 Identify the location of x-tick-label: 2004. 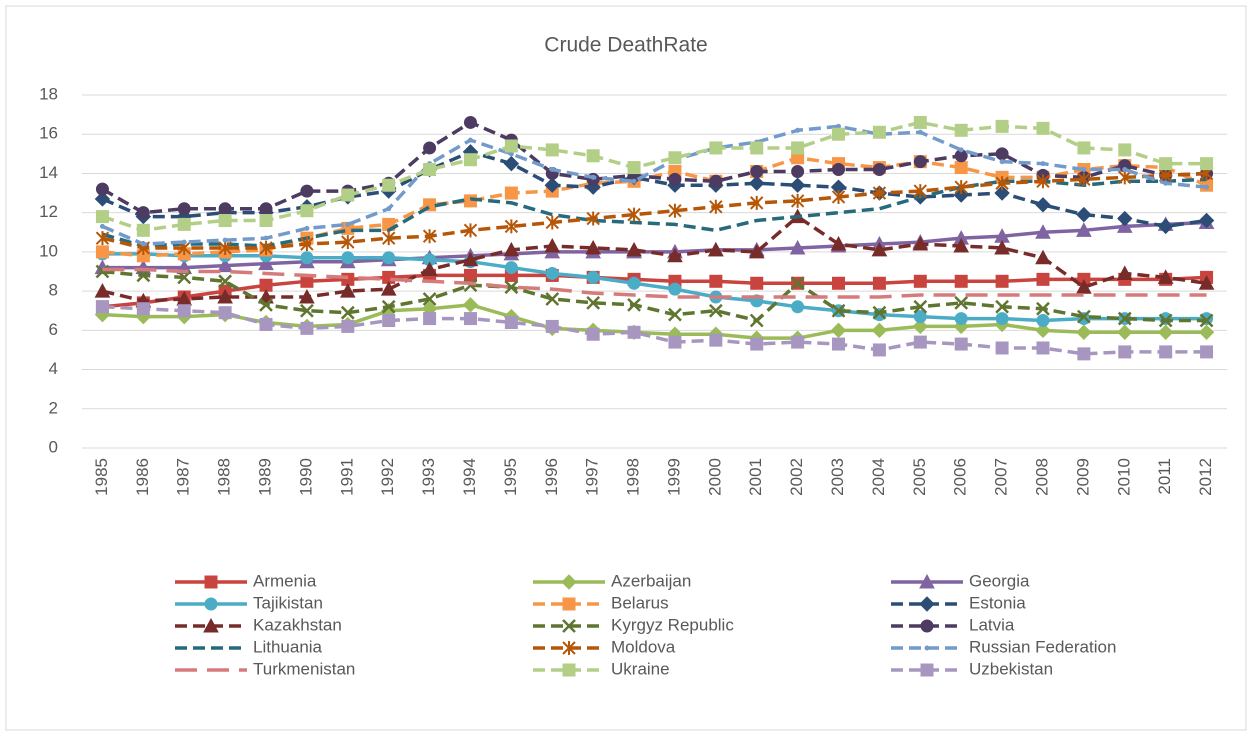
(878, 477).